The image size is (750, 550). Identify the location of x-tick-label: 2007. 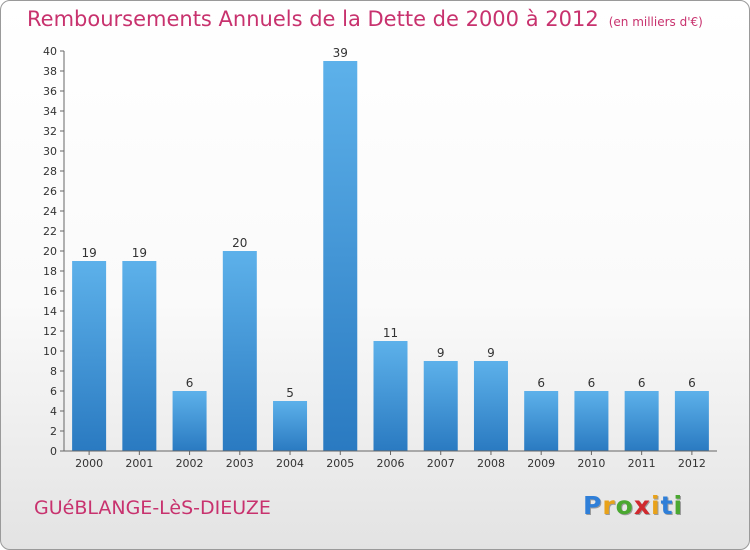
(441, 463).